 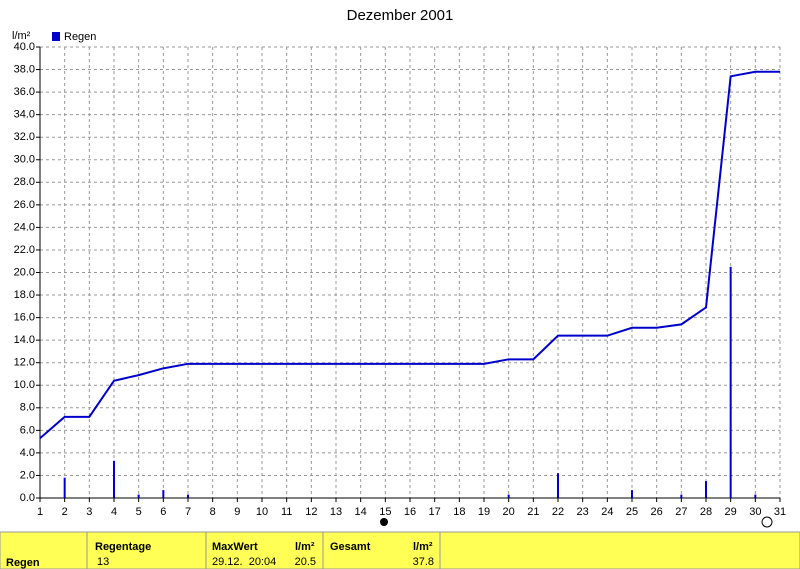 I want to click on x-tick-label: 14, so click(x=361, y=512).